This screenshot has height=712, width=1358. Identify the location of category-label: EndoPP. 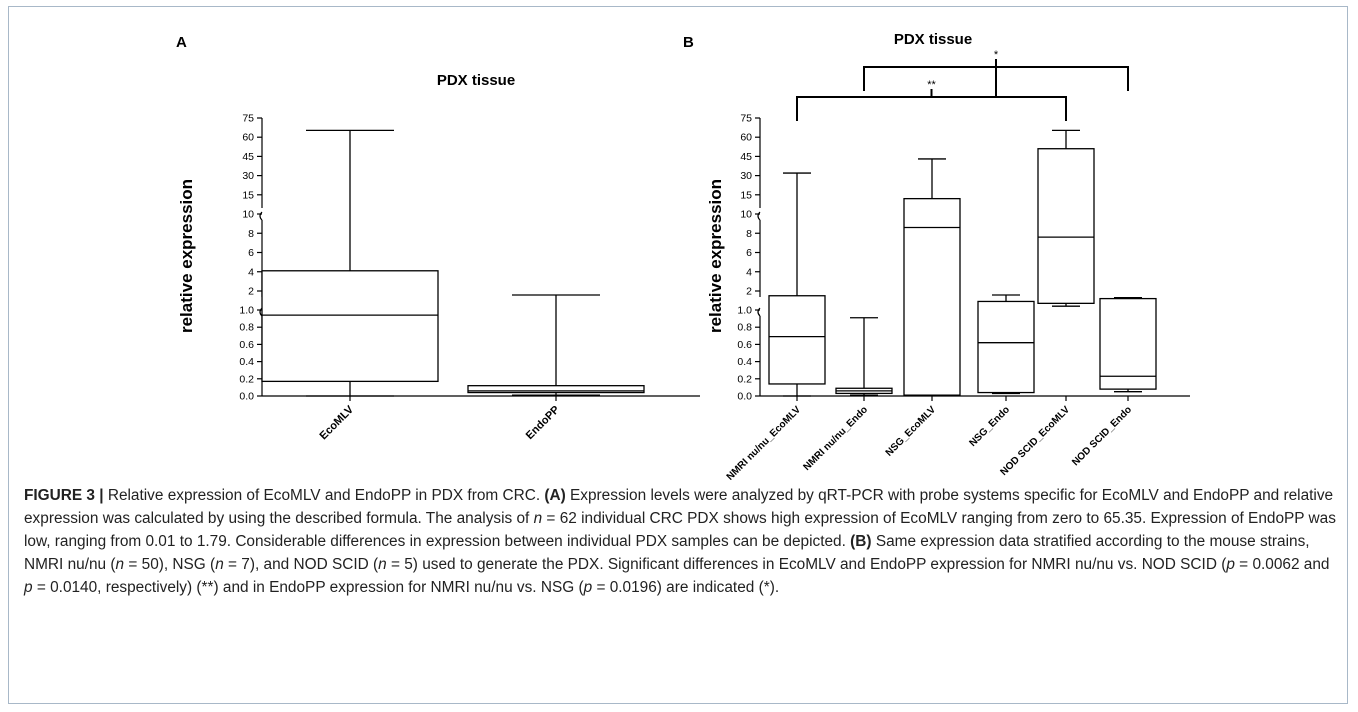
(543, 423).